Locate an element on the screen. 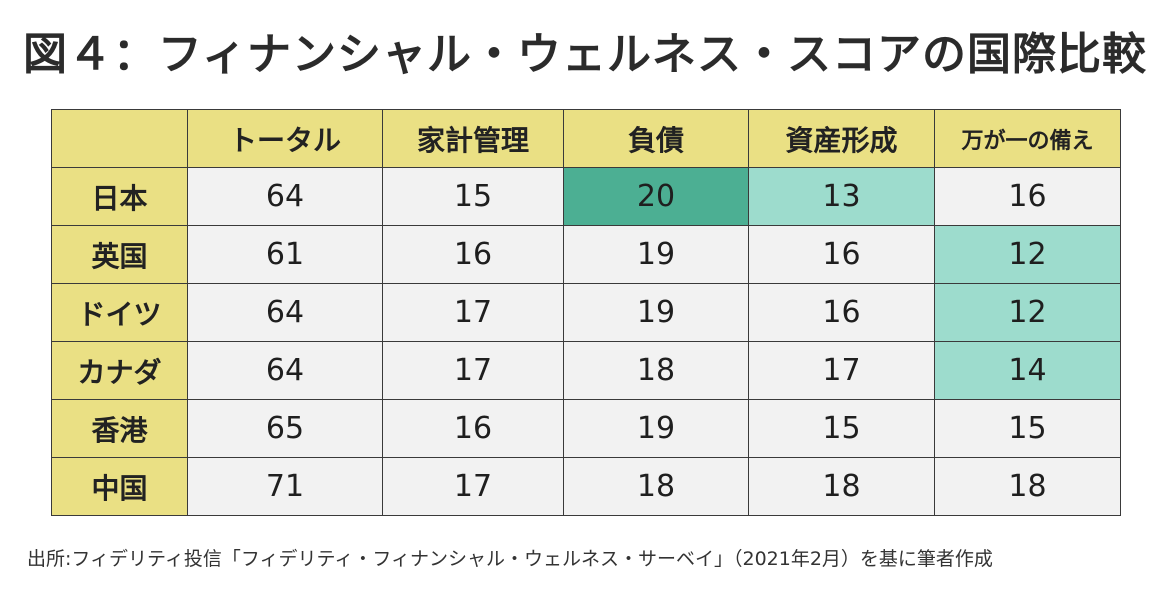  value-cell: 71 is located at coordinates (285, 486).